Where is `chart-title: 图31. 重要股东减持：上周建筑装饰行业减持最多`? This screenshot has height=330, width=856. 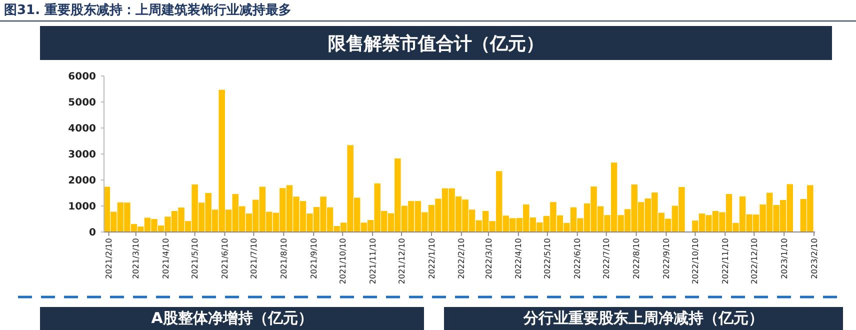 chart-title: 图31. 重要股东减持：上周建筑装饰行业减持最多 is located at coordinates (148, 10).